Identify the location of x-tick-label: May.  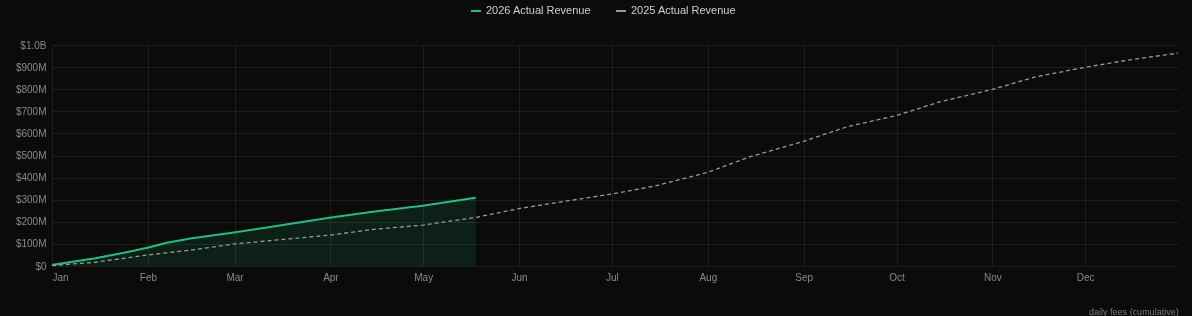
(424, 277).